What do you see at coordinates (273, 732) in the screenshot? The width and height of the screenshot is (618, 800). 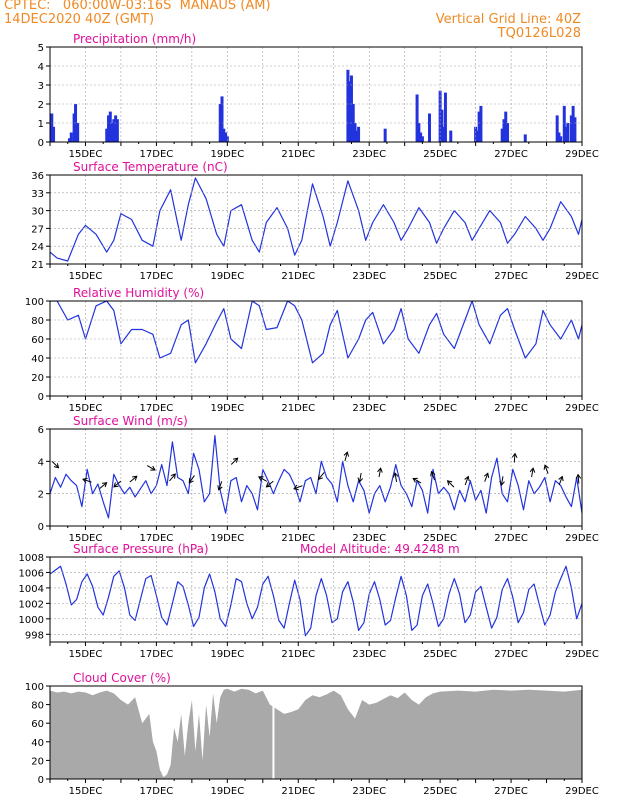 I see `cloud-gap` at bounding box center [273, 732].